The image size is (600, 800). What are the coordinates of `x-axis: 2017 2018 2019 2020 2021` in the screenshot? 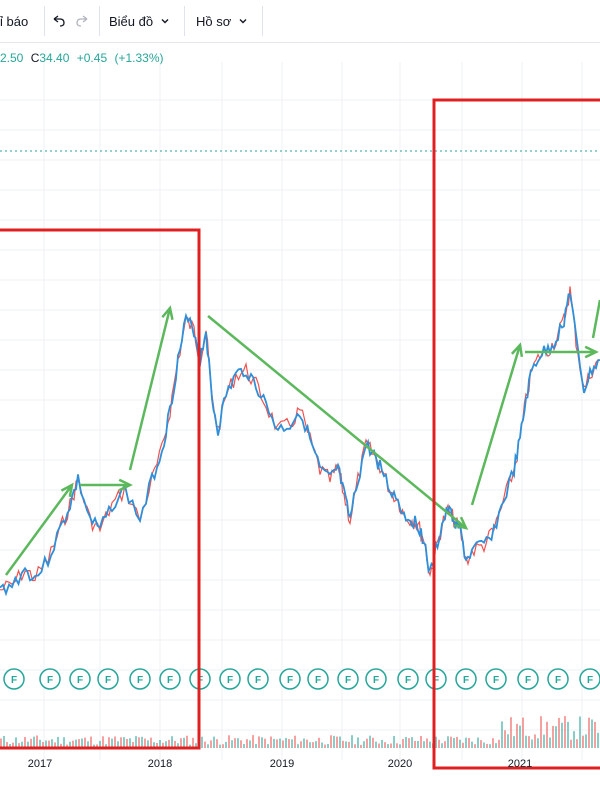 It's located at (280, 764).